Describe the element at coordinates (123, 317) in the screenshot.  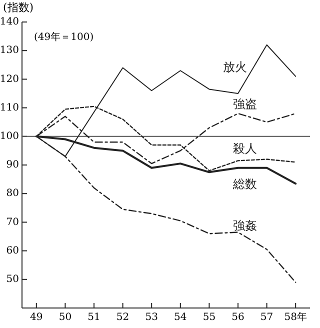
I see `x-tick-label: 52` at that location.